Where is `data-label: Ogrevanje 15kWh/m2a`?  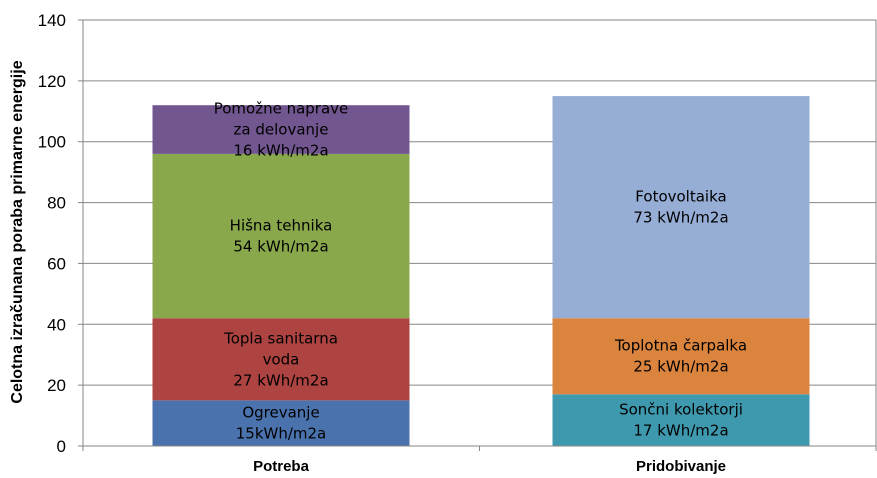 data-label: Ogrevanje 15kWh/m2a is located at coordinates (281, 423).